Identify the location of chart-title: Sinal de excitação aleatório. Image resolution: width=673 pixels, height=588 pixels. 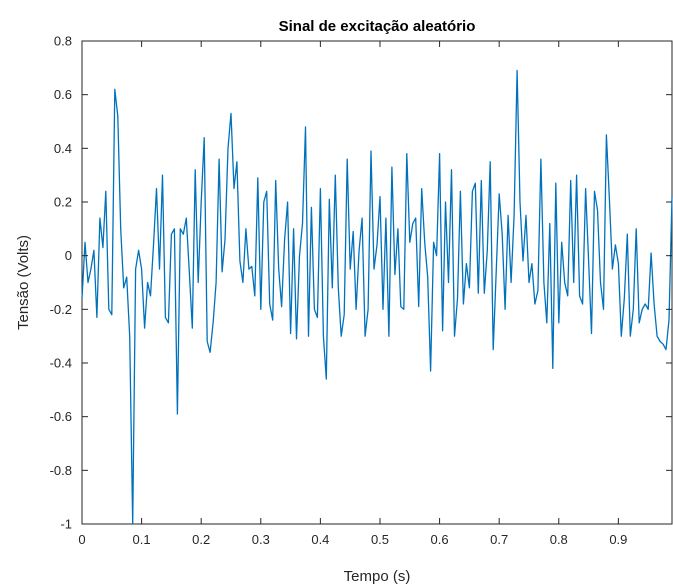
(377, 26).